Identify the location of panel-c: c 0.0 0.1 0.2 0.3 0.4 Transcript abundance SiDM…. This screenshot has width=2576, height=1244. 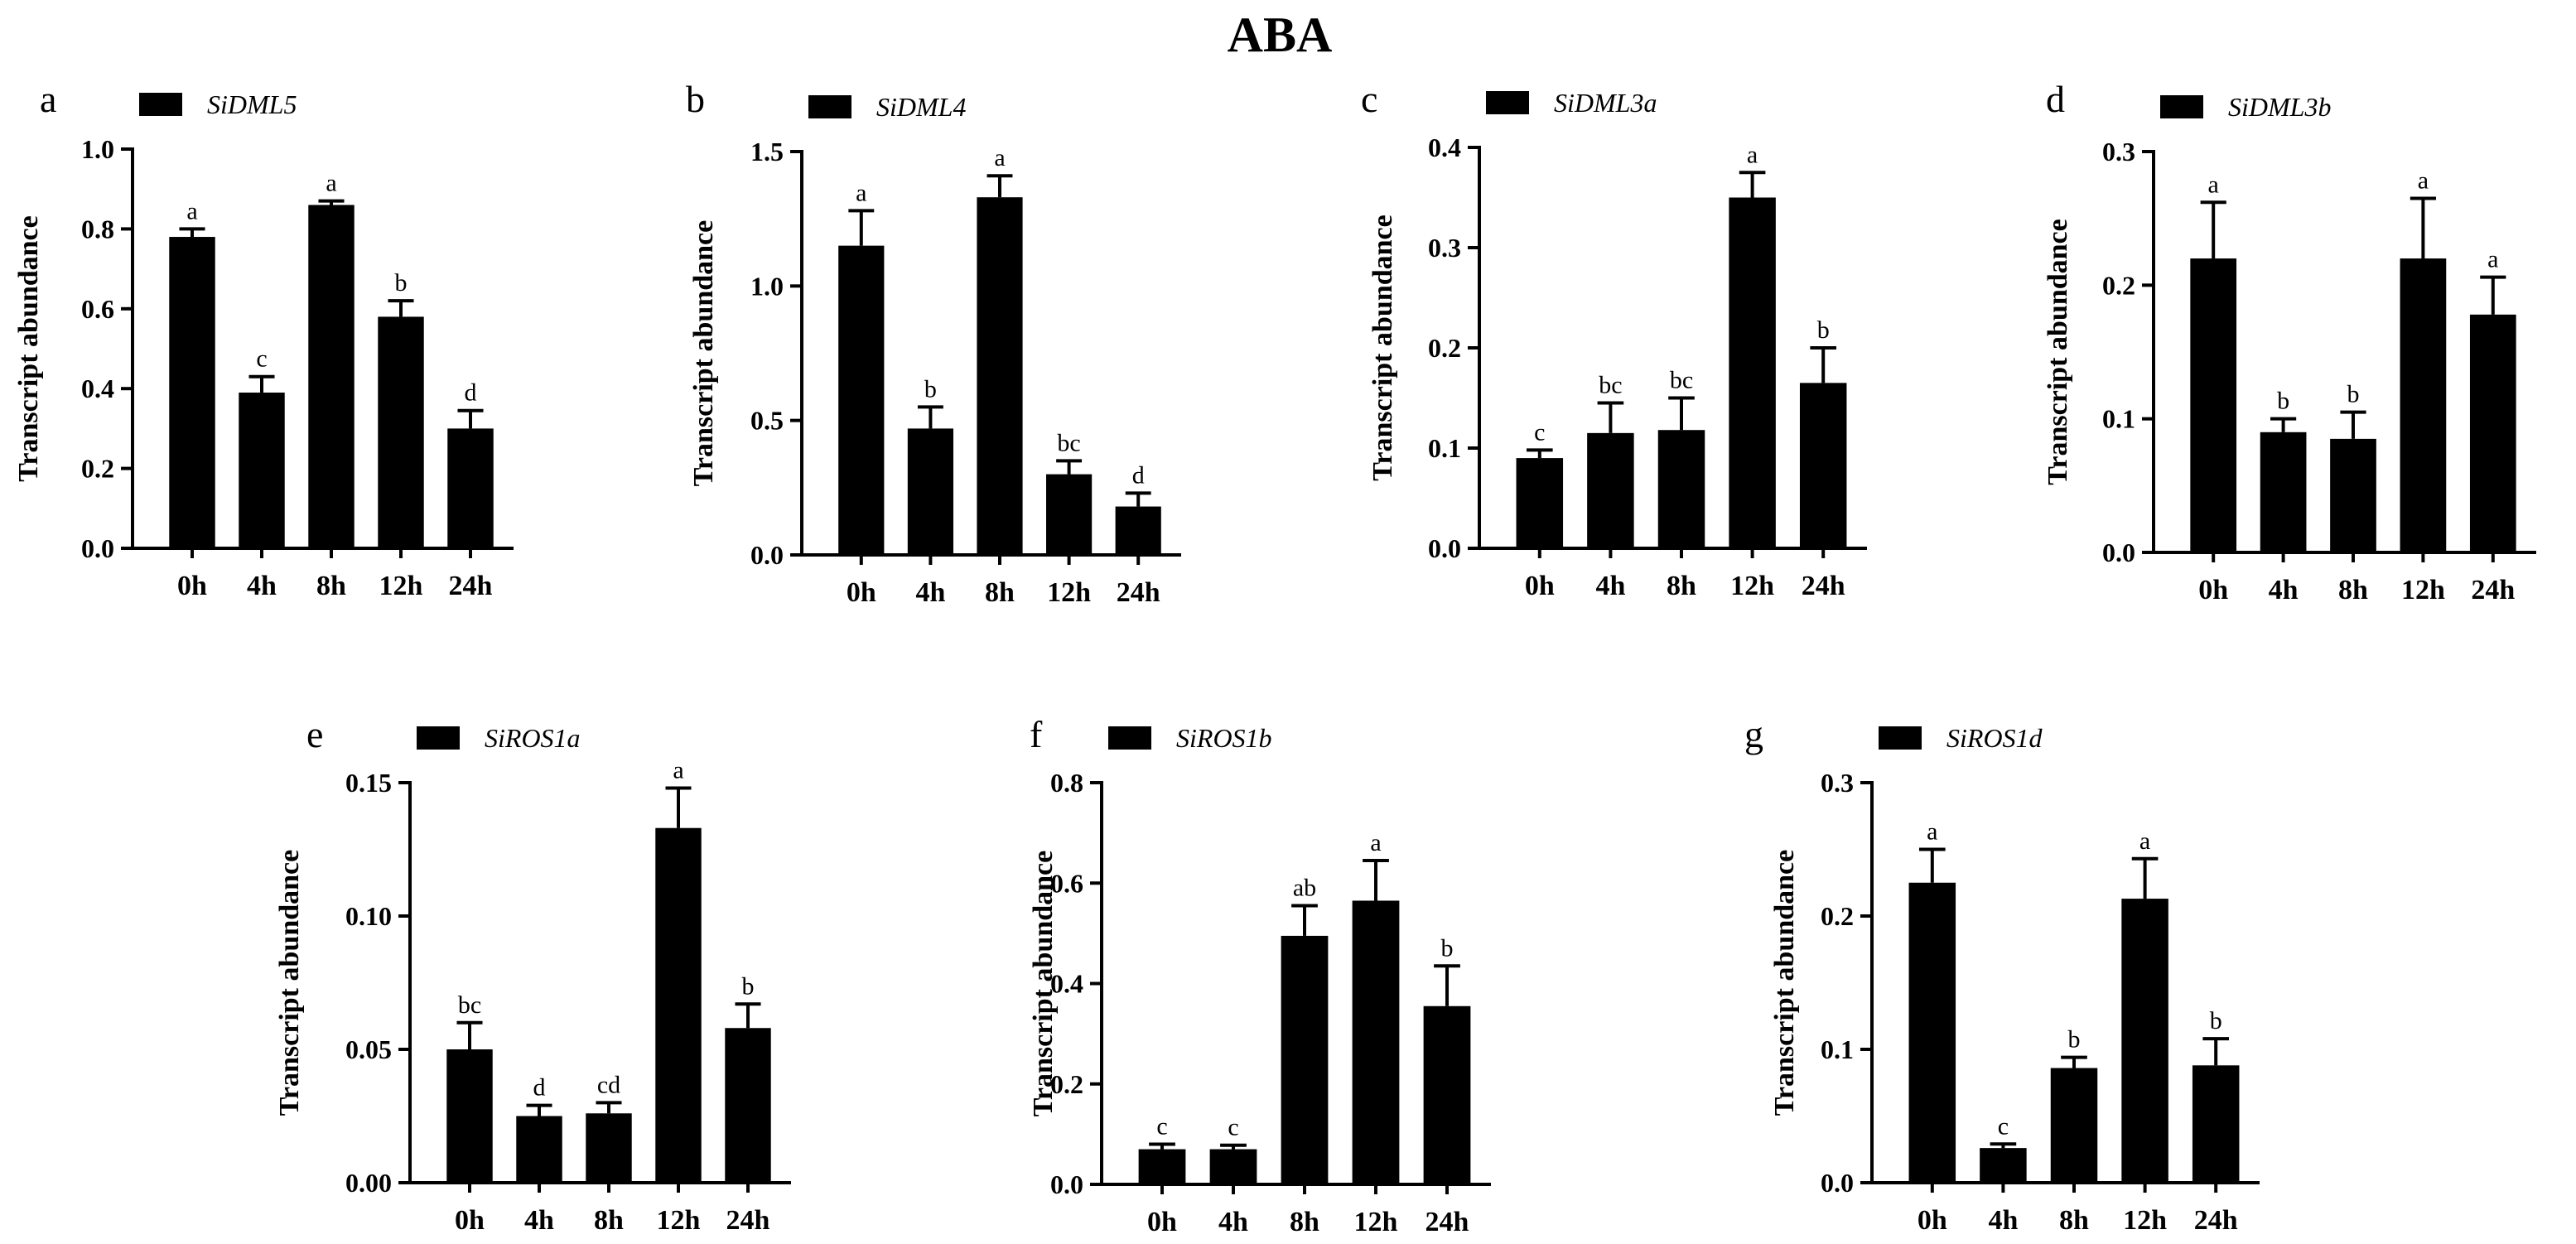
(1614, 339).